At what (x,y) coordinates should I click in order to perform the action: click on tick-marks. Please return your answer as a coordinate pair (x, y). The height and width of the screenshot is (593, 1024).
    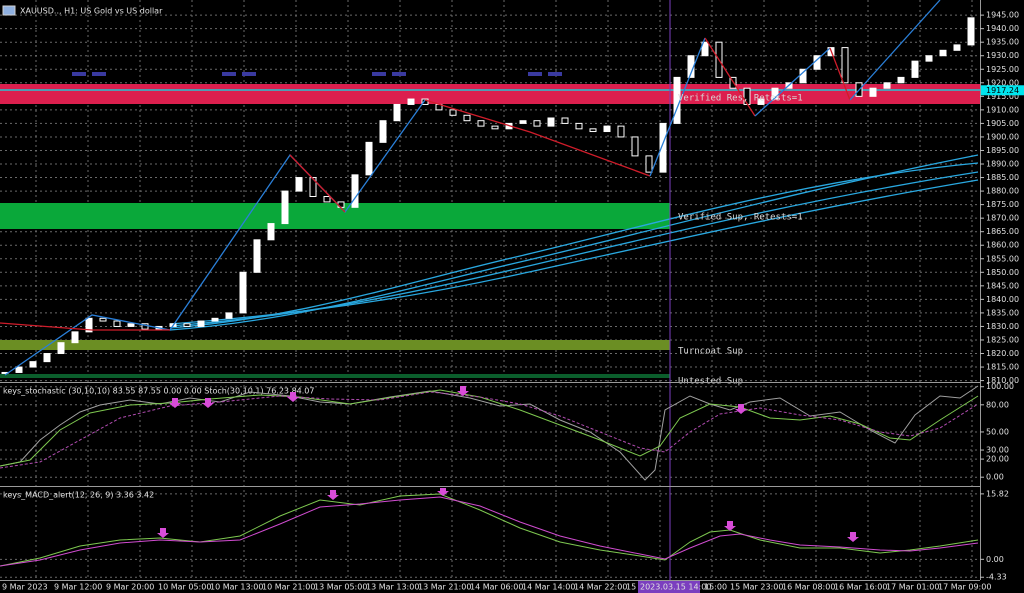
    Looking at the image, I should click on (317, 74).